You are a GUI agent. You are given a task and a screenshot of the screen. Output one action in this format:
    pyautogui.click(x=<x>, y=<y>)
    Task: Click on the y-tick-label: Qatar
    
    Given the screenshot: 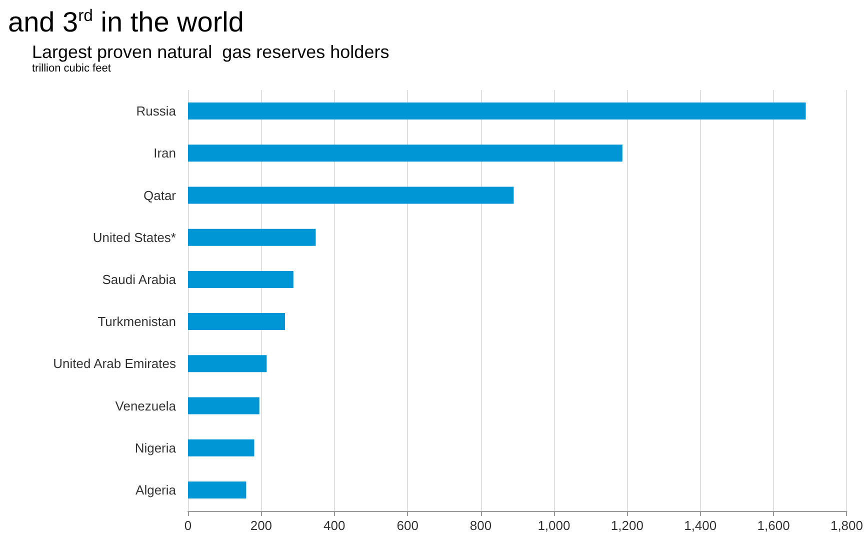 What is the action you would take?
    pyautogui.click(x=160, y=195)
    